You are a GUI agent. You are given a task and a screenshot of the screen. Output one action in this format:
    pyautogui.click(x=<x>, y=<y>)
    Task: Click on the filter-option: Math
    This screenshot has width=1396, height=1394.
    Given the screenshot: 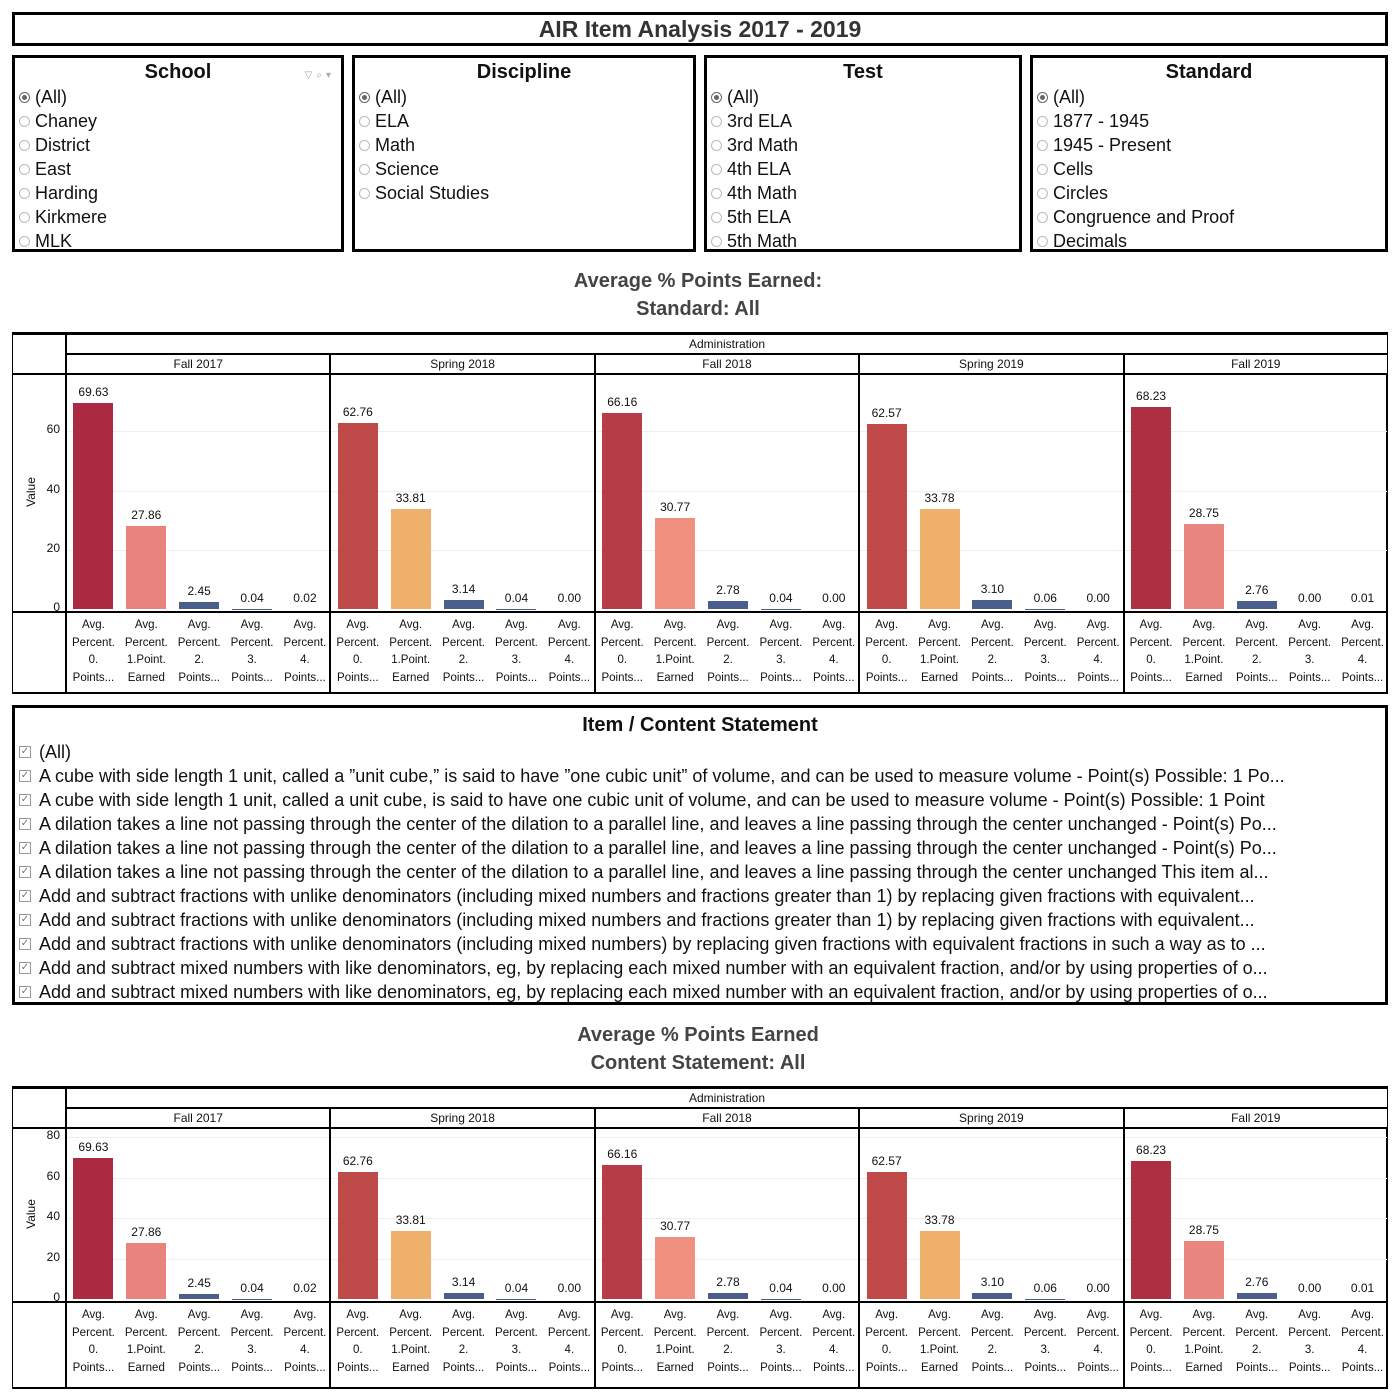 What is the action you would take?
    pyautogui.click(x=524, y=145)
    